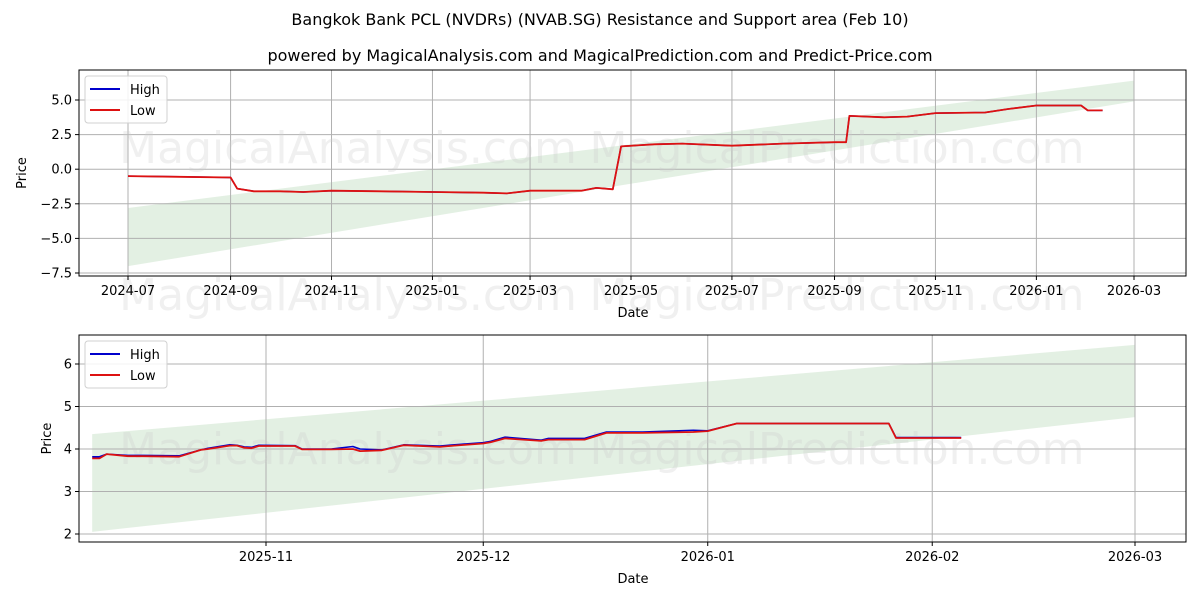 This screenshot has width=1200, height=600. What do you see at coordinates (932, 557) in the screenshot?
I see `x-tick-label: 2026-02` at bounding box center [932, 557].